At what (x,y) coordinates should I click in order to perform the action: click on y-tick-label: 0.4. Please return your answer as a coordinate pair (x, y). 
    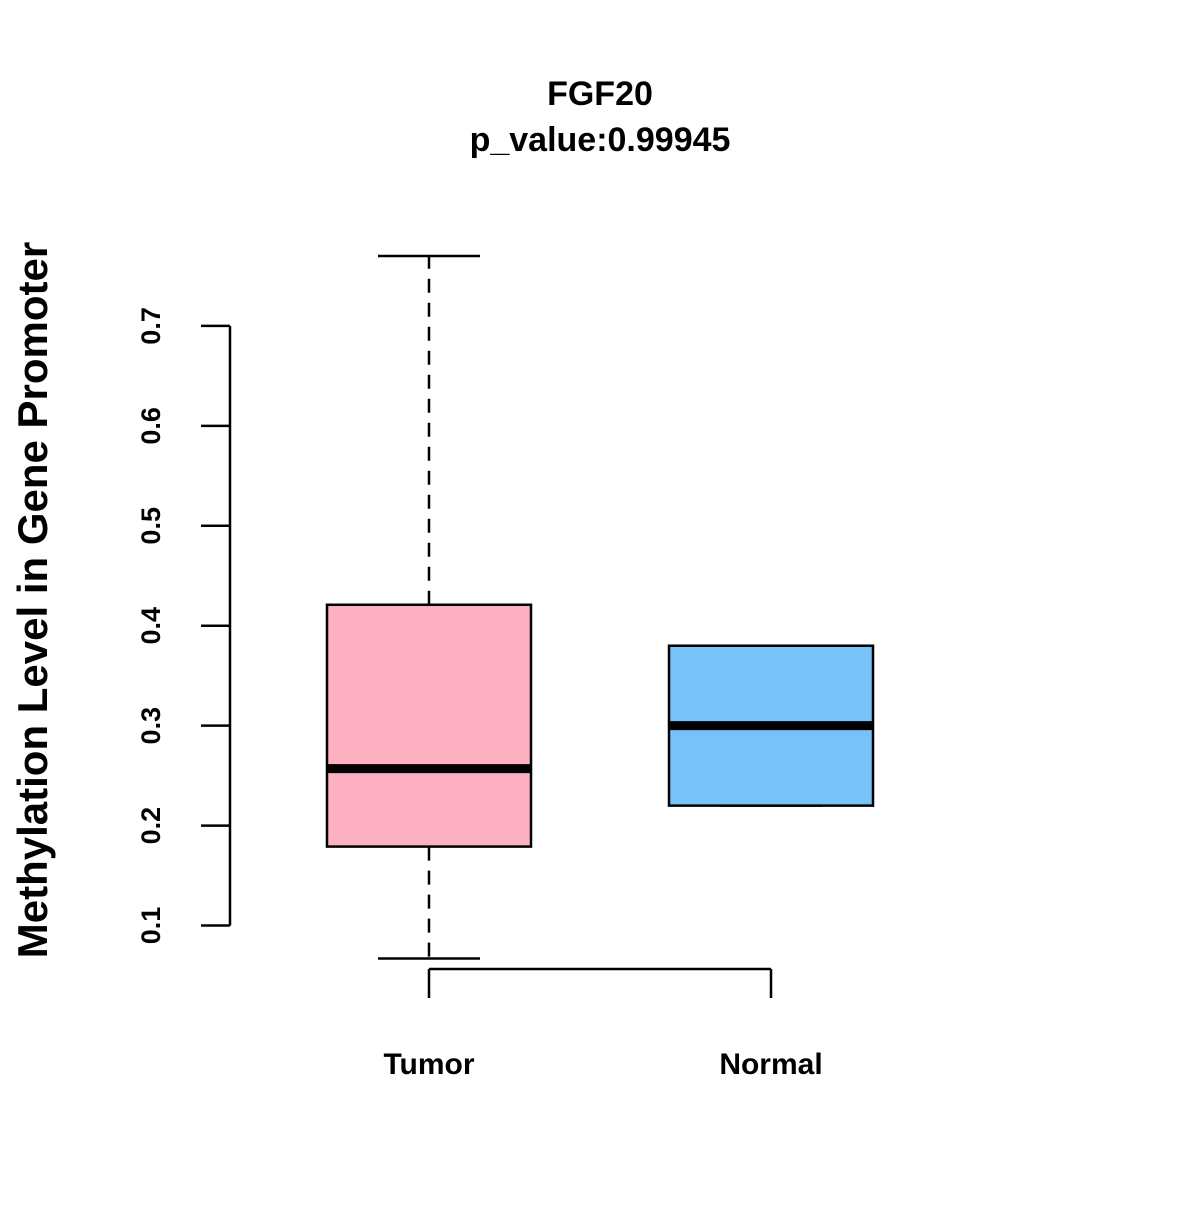
    Looking at the image, I should click on (151, 626).